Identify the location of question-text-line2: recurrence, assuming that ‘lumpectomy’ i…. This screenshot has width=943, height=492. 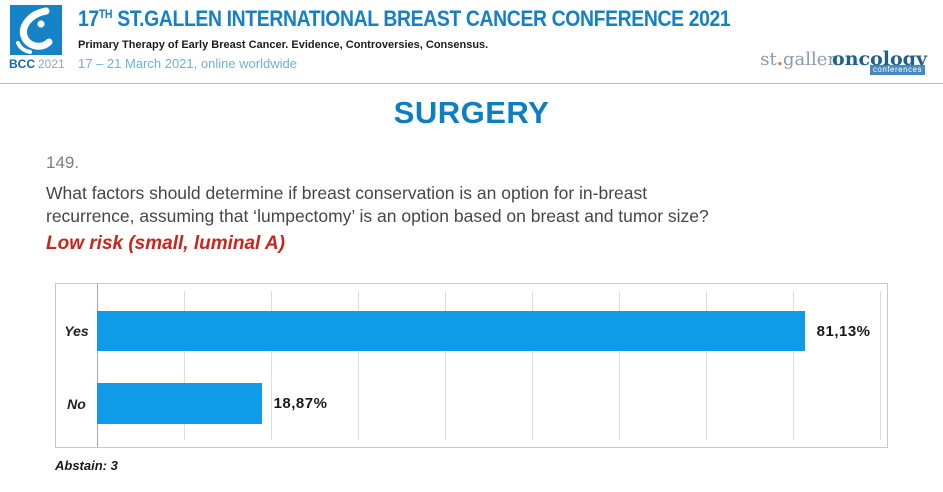
(377, 216).